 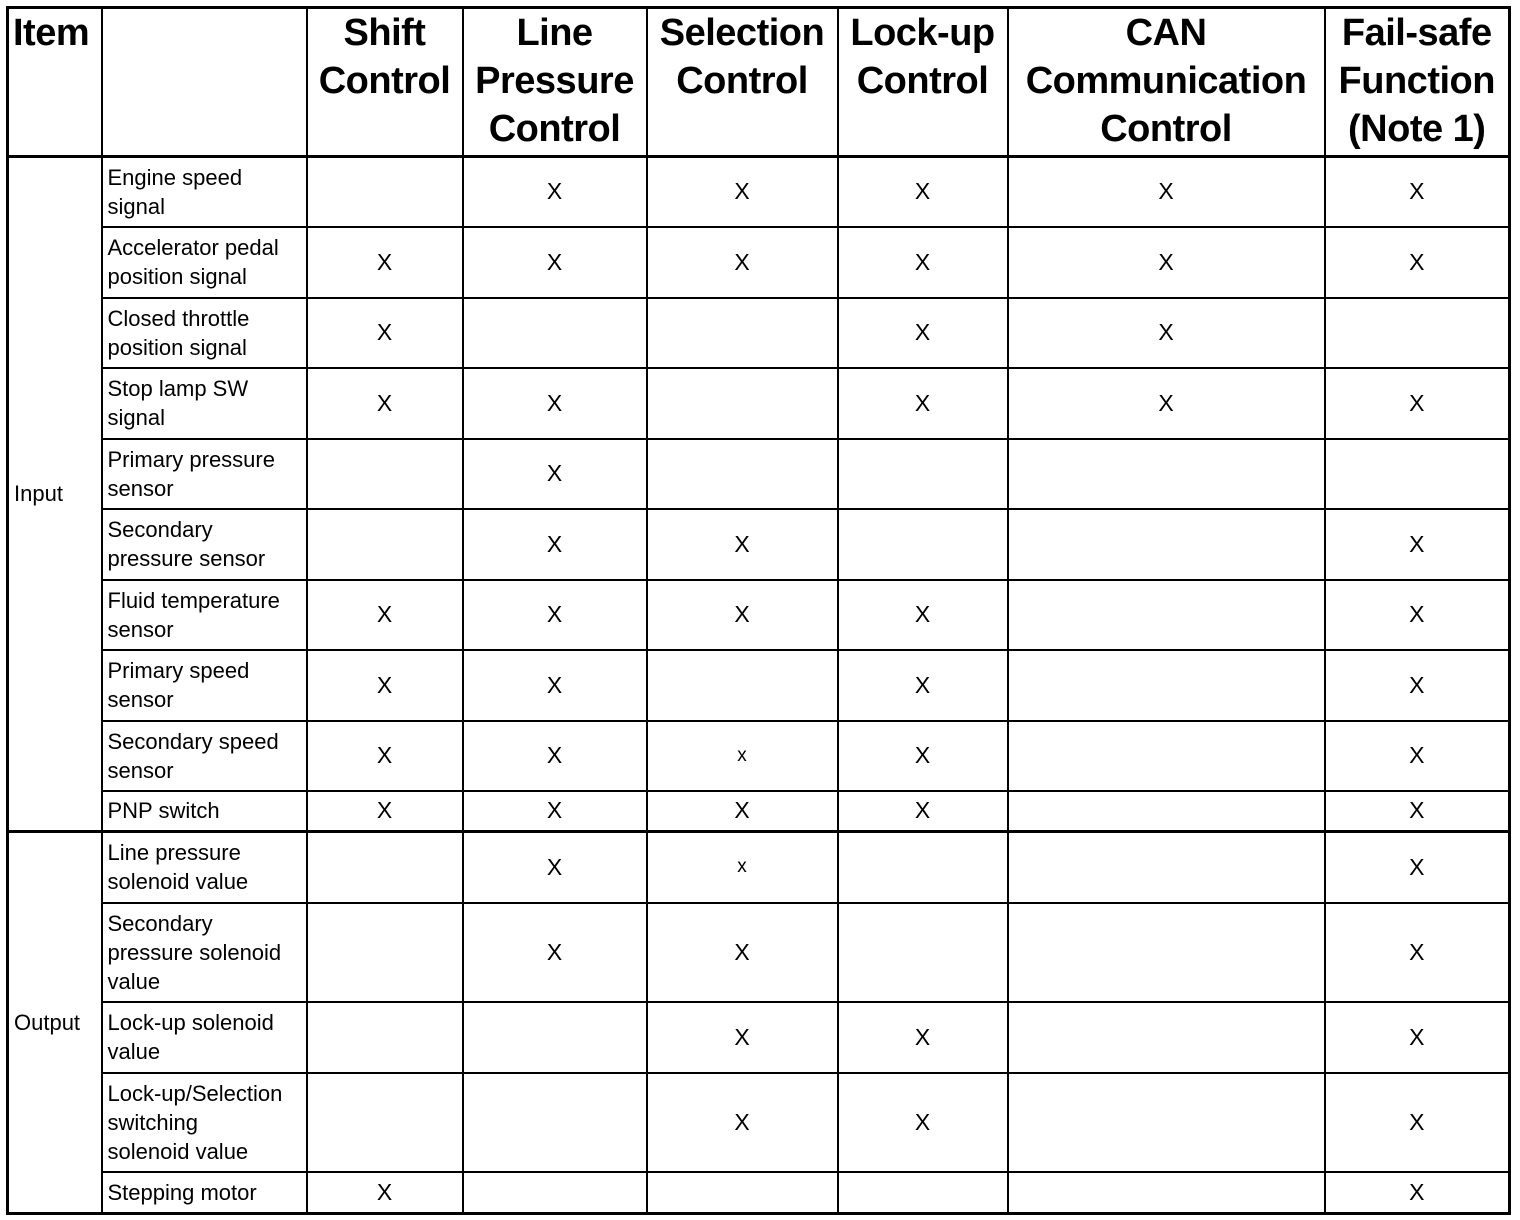 I want to click on table-row: Lock-up solenoid value X X X, so click(x=759, y=1037).